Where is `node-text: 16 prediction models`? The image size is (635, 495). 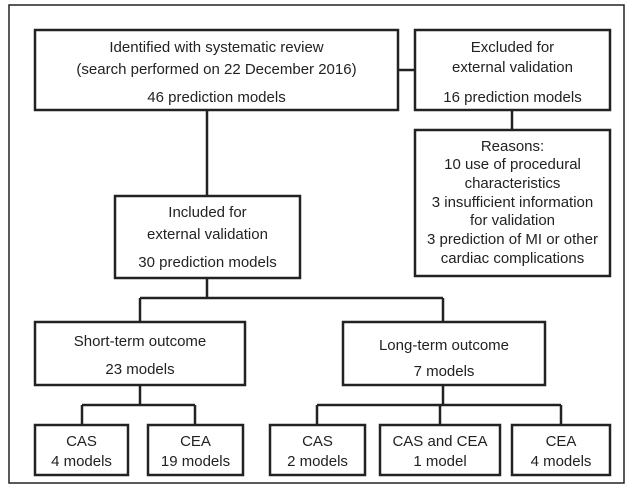 node-text: 16 prediction models is located at coordinates (512, 97).